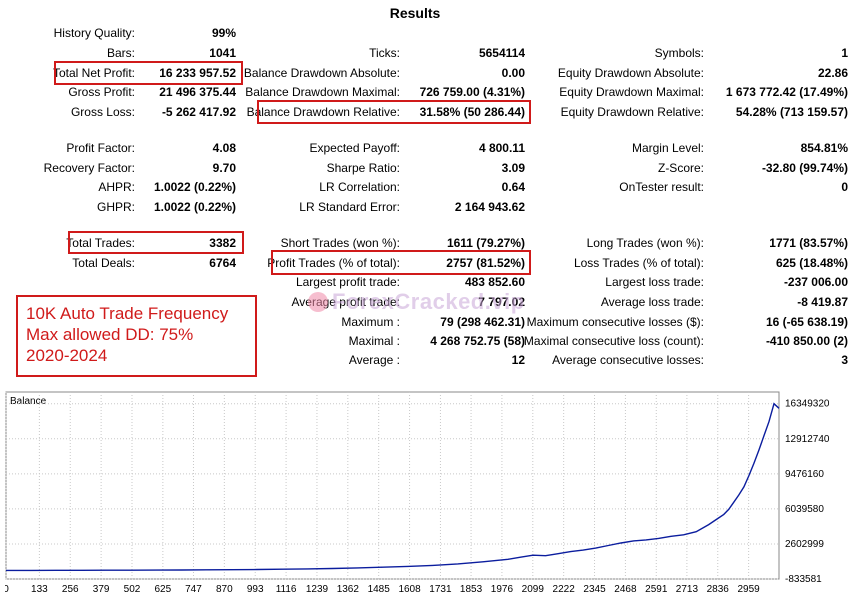 The width and height of the screenshot is (868, 600). What do you see at coordinates (652, 302) in the screenshot?
I see `avg-loss-label: Average loss trade:` at bounding box center [652, 302].